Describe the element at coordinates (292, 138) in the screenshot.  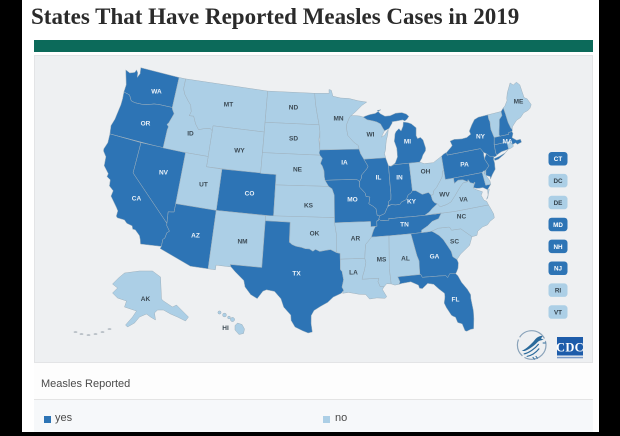
I see `svg-text: SD` at that location.